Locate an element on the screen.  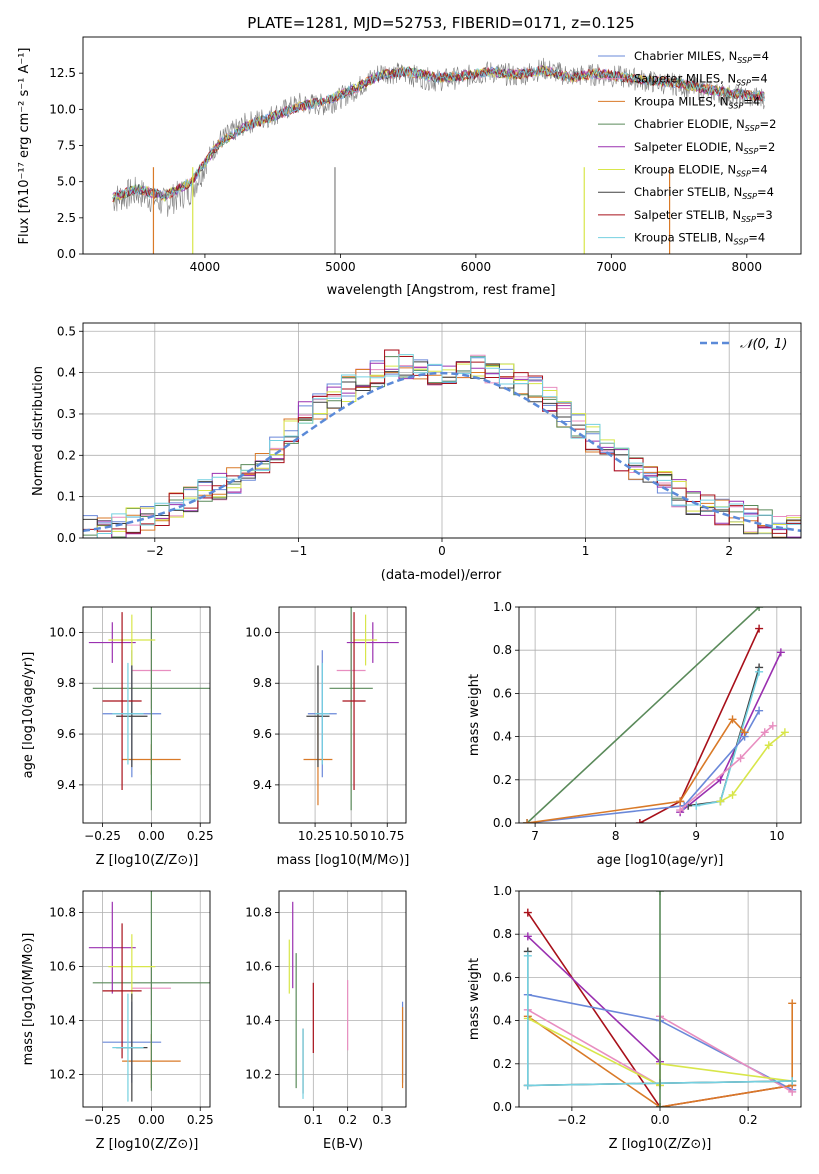
p3-xlabel: mass [log10(M/M⊙)] is located at coordinates (343, 860).